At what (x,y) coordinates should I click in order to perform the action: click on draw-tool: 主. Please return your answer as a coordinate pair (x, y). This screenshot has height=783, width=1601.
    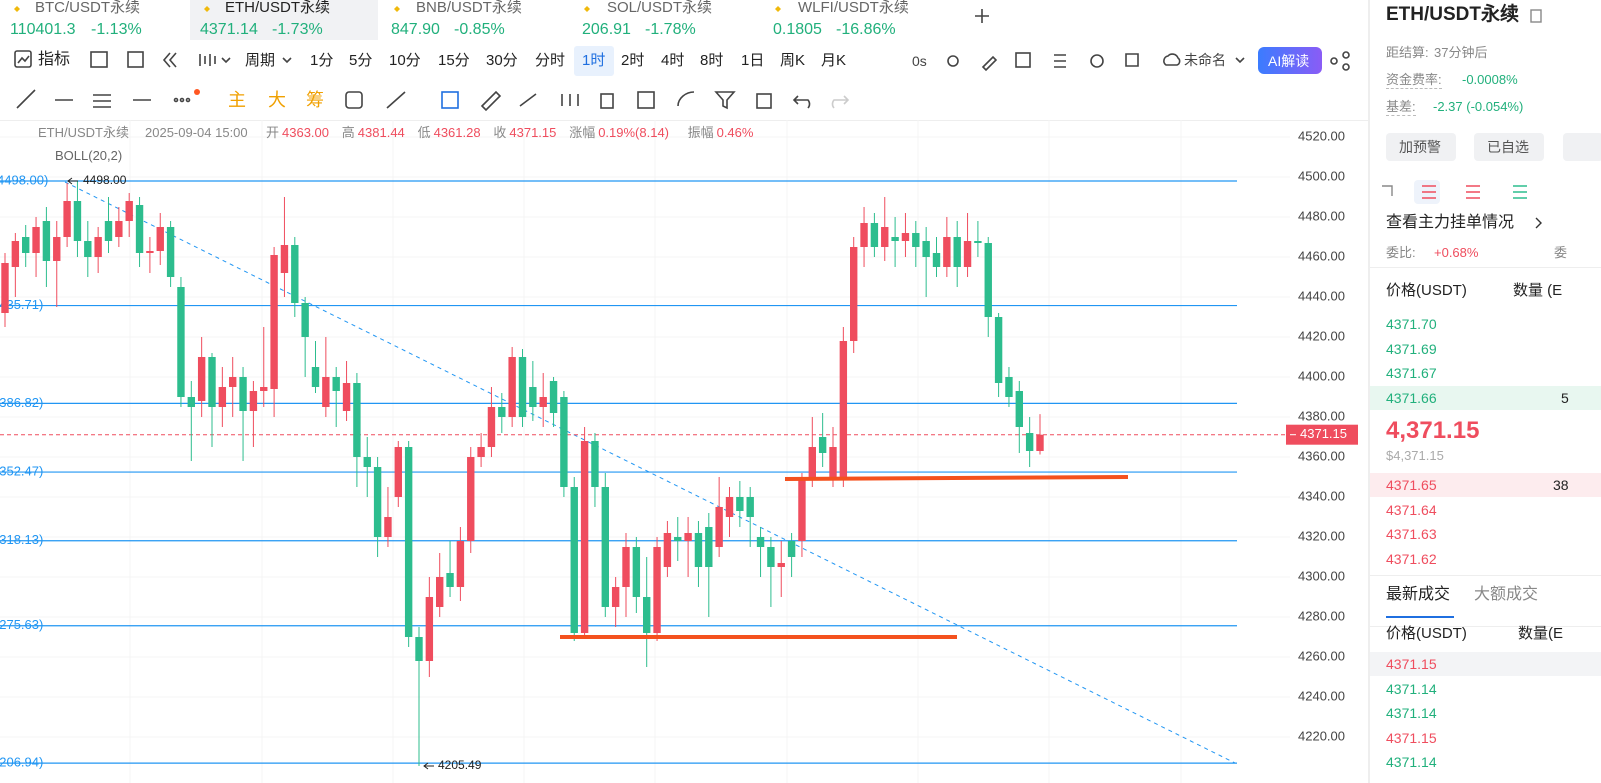
    Looking at the image, I should click on (237, 100).